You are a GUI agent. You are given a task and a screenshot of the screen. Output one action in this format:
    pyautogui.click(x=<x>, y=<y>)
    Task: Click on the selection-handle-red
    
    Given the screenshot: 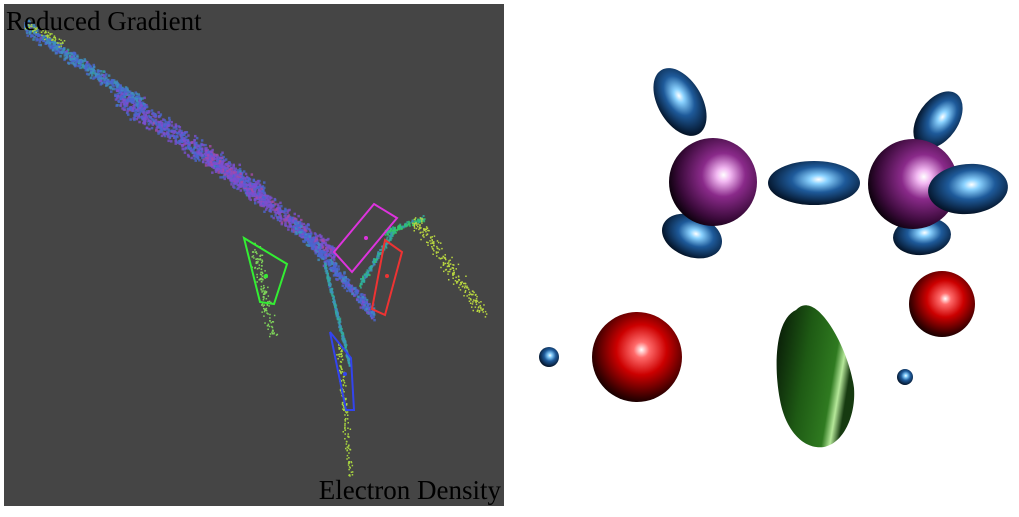 What is the action you would take?
    pyautogui.click(x=387, y=276)
    